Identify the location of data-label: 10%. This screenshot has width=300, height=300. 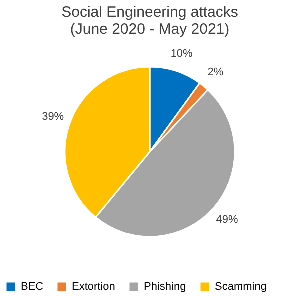
(182, 54).